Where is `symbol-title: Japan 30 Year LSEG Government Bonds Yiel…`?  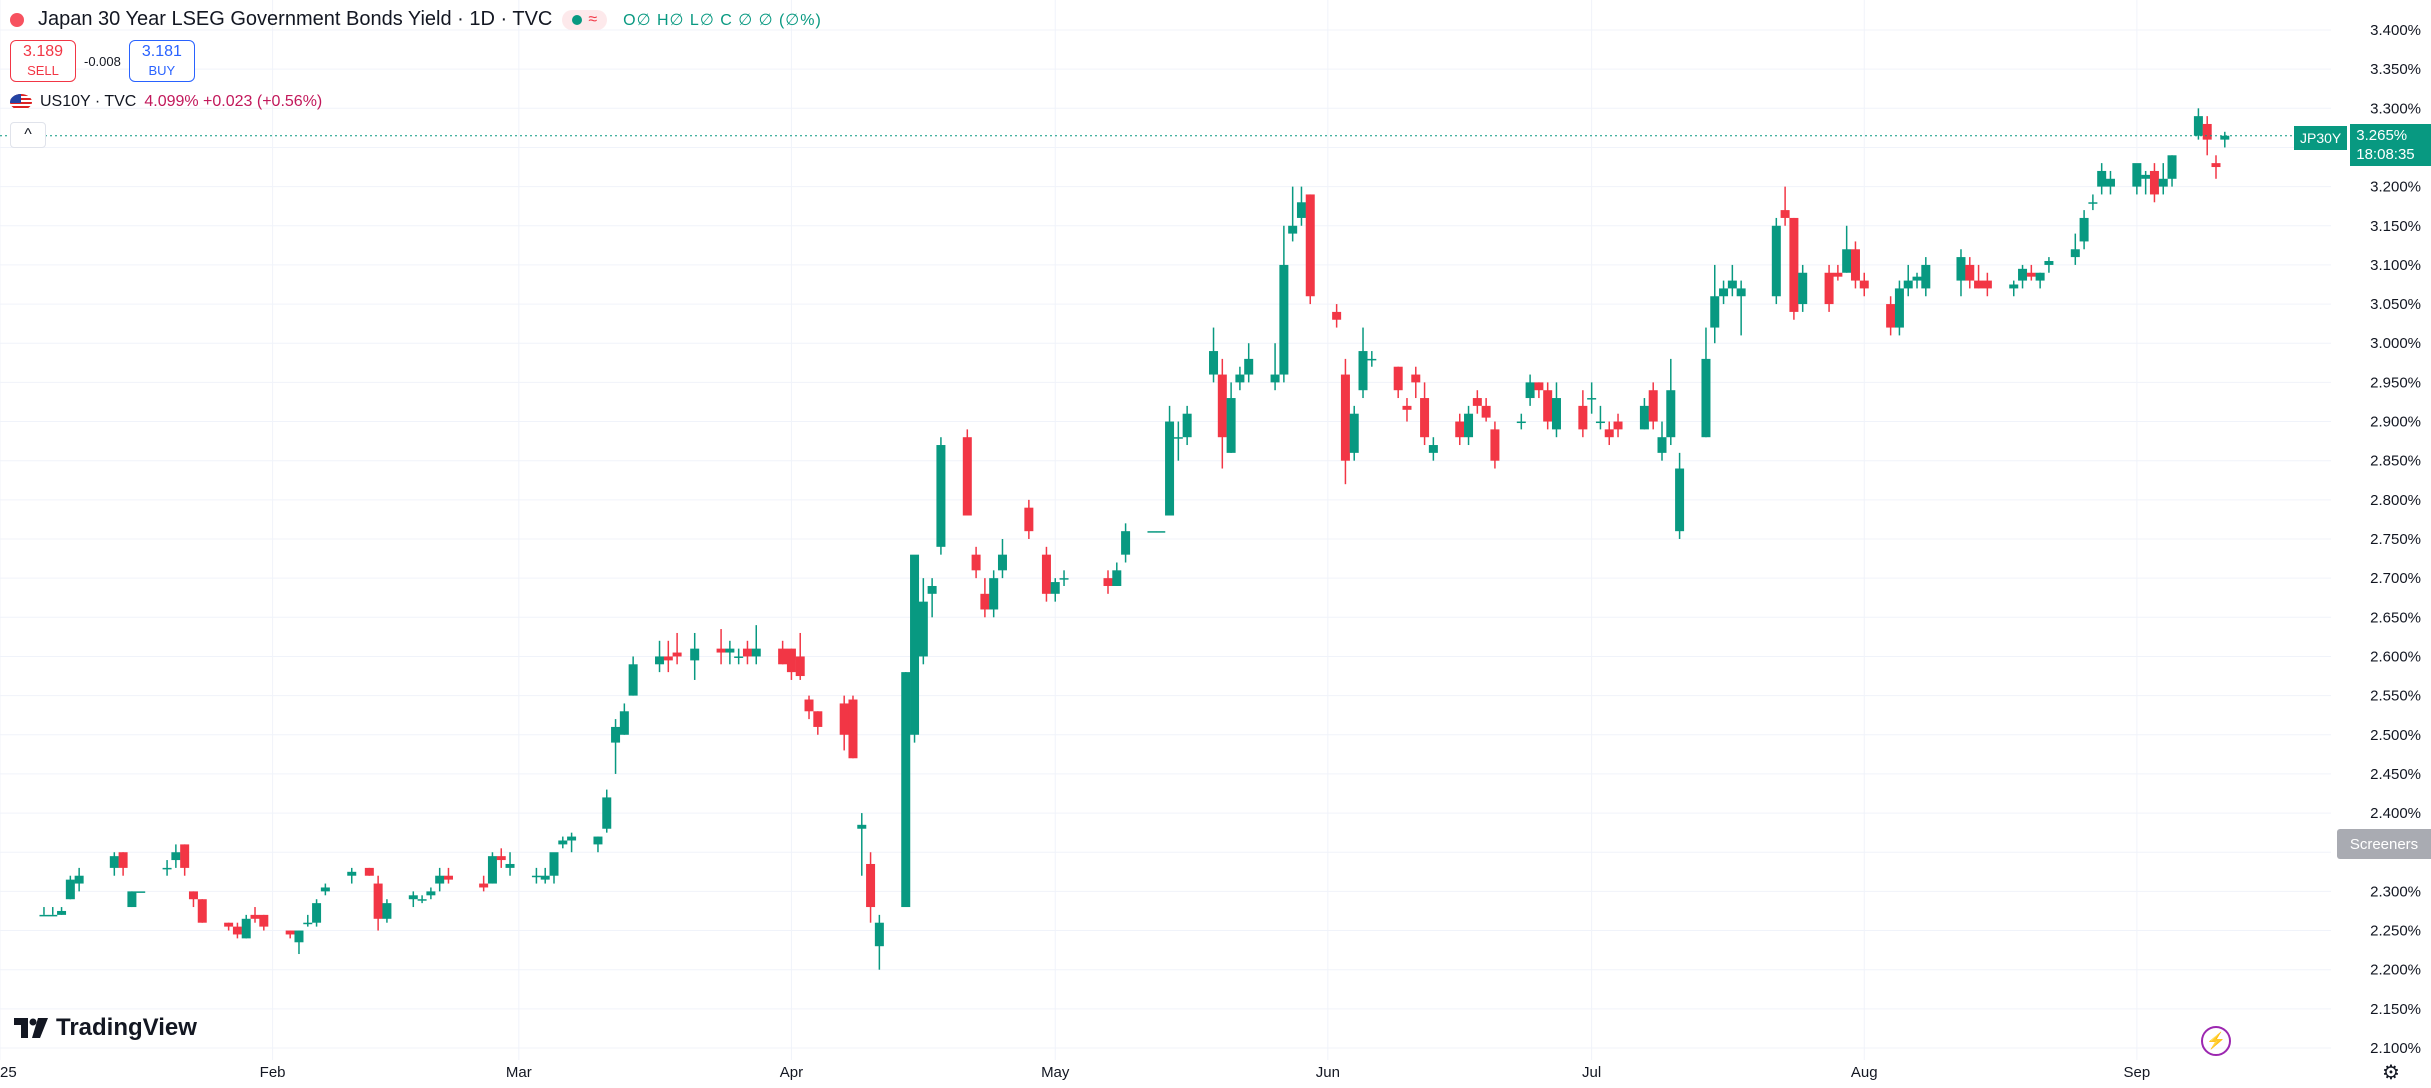 symbol-title: Japan 30 Year LSEG Government Bonds Yiel… is located at coordinates (295, 19).